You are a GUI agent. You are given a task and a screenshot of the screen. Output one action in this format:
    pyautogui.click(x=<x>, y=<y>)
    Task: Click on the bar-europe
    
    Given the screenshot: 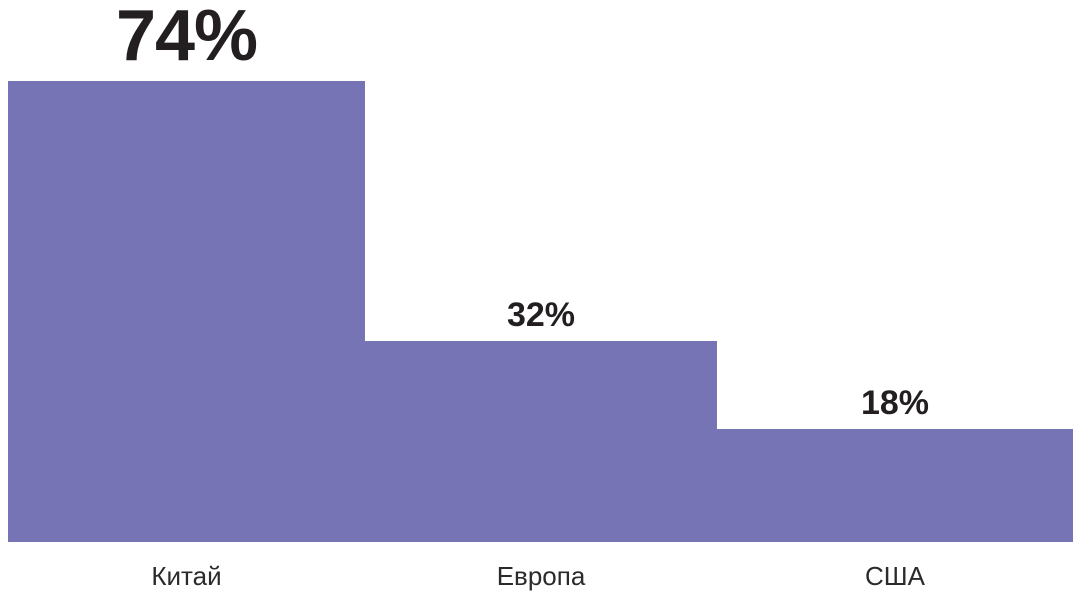 What is the action you would take?
    pyautogui.click(x=541, y=441)
    